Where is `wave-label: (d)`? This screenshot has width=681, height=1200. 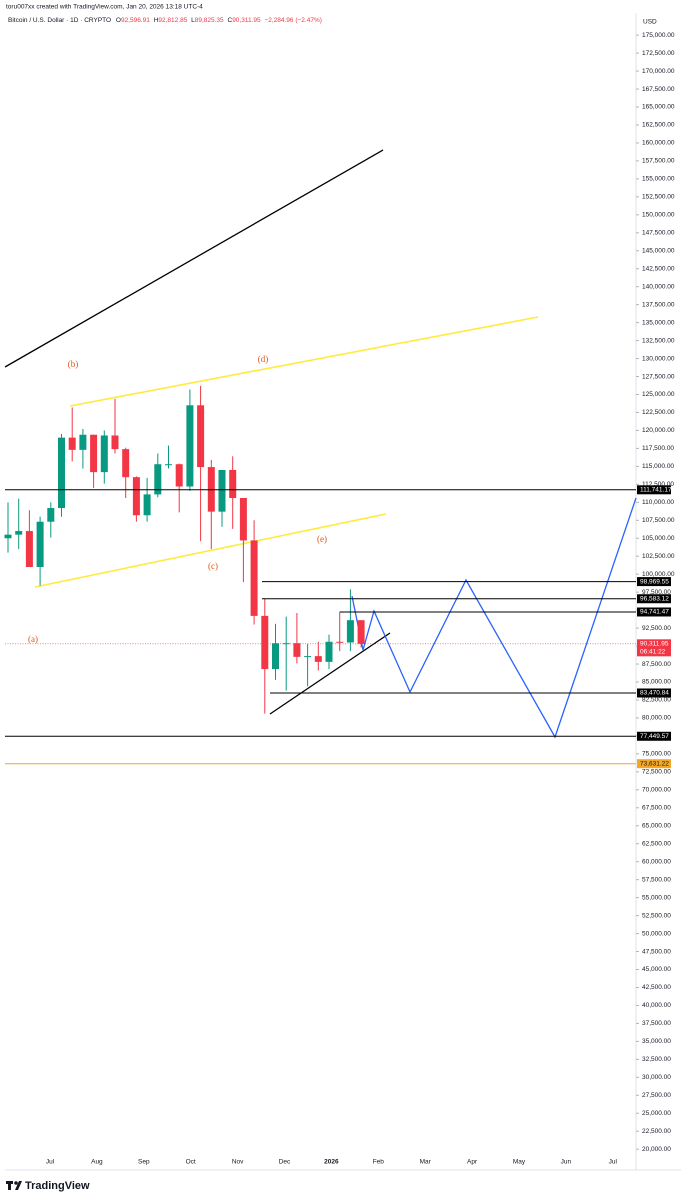 wave-label: (d) is located at coordinates (263, 359).